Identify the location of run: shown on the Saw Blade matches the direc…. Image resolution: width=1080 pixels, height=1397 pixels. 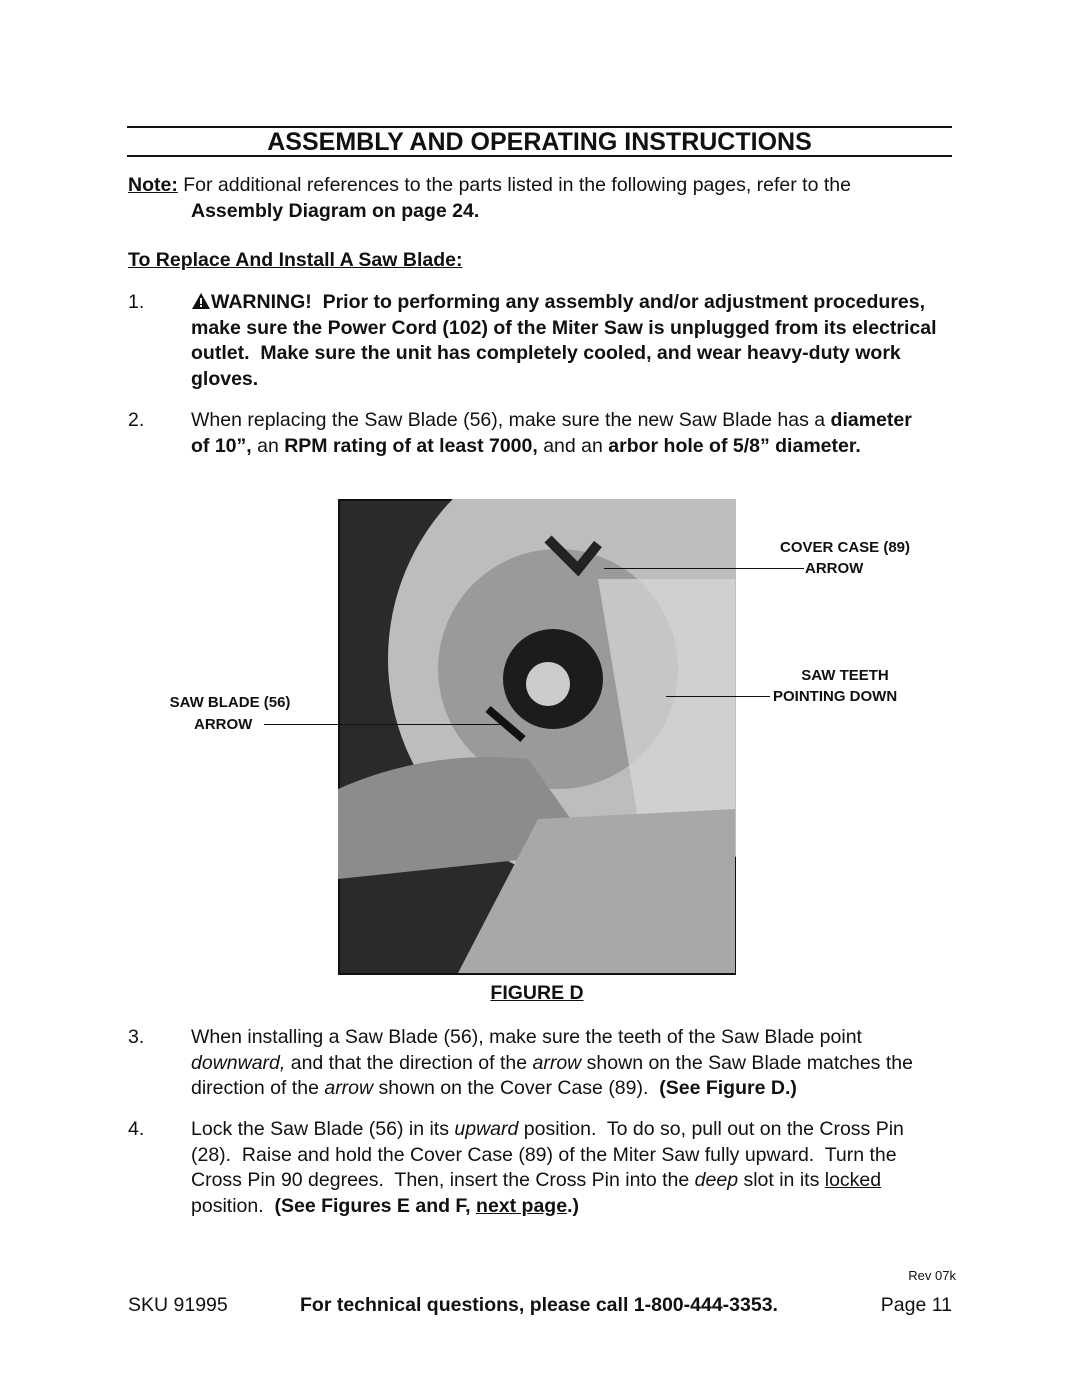
(555, 1075).